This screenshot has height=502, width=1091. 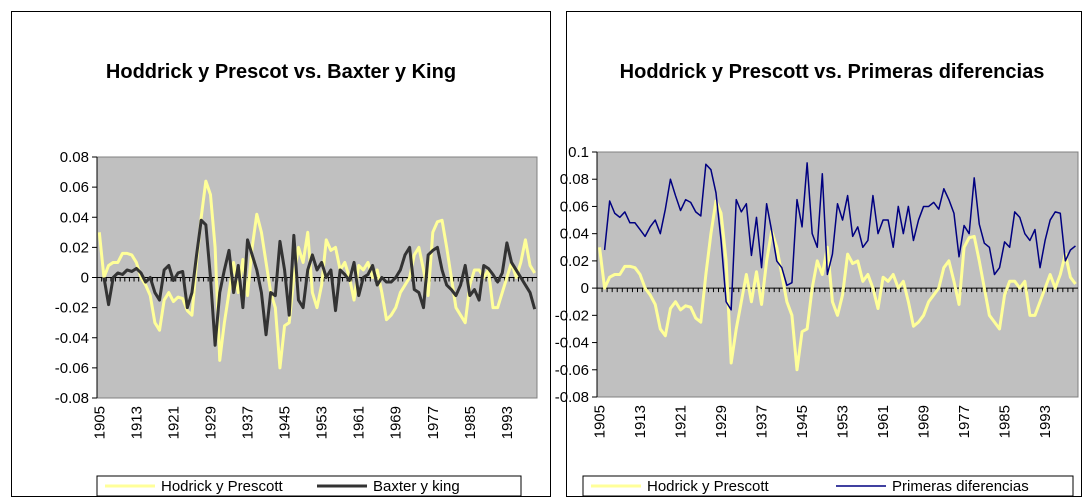 What do you see at coordinates (578, 152) in the screenshot?
I see `y-tick-label: 0.1` at bounding box center [578, 152].